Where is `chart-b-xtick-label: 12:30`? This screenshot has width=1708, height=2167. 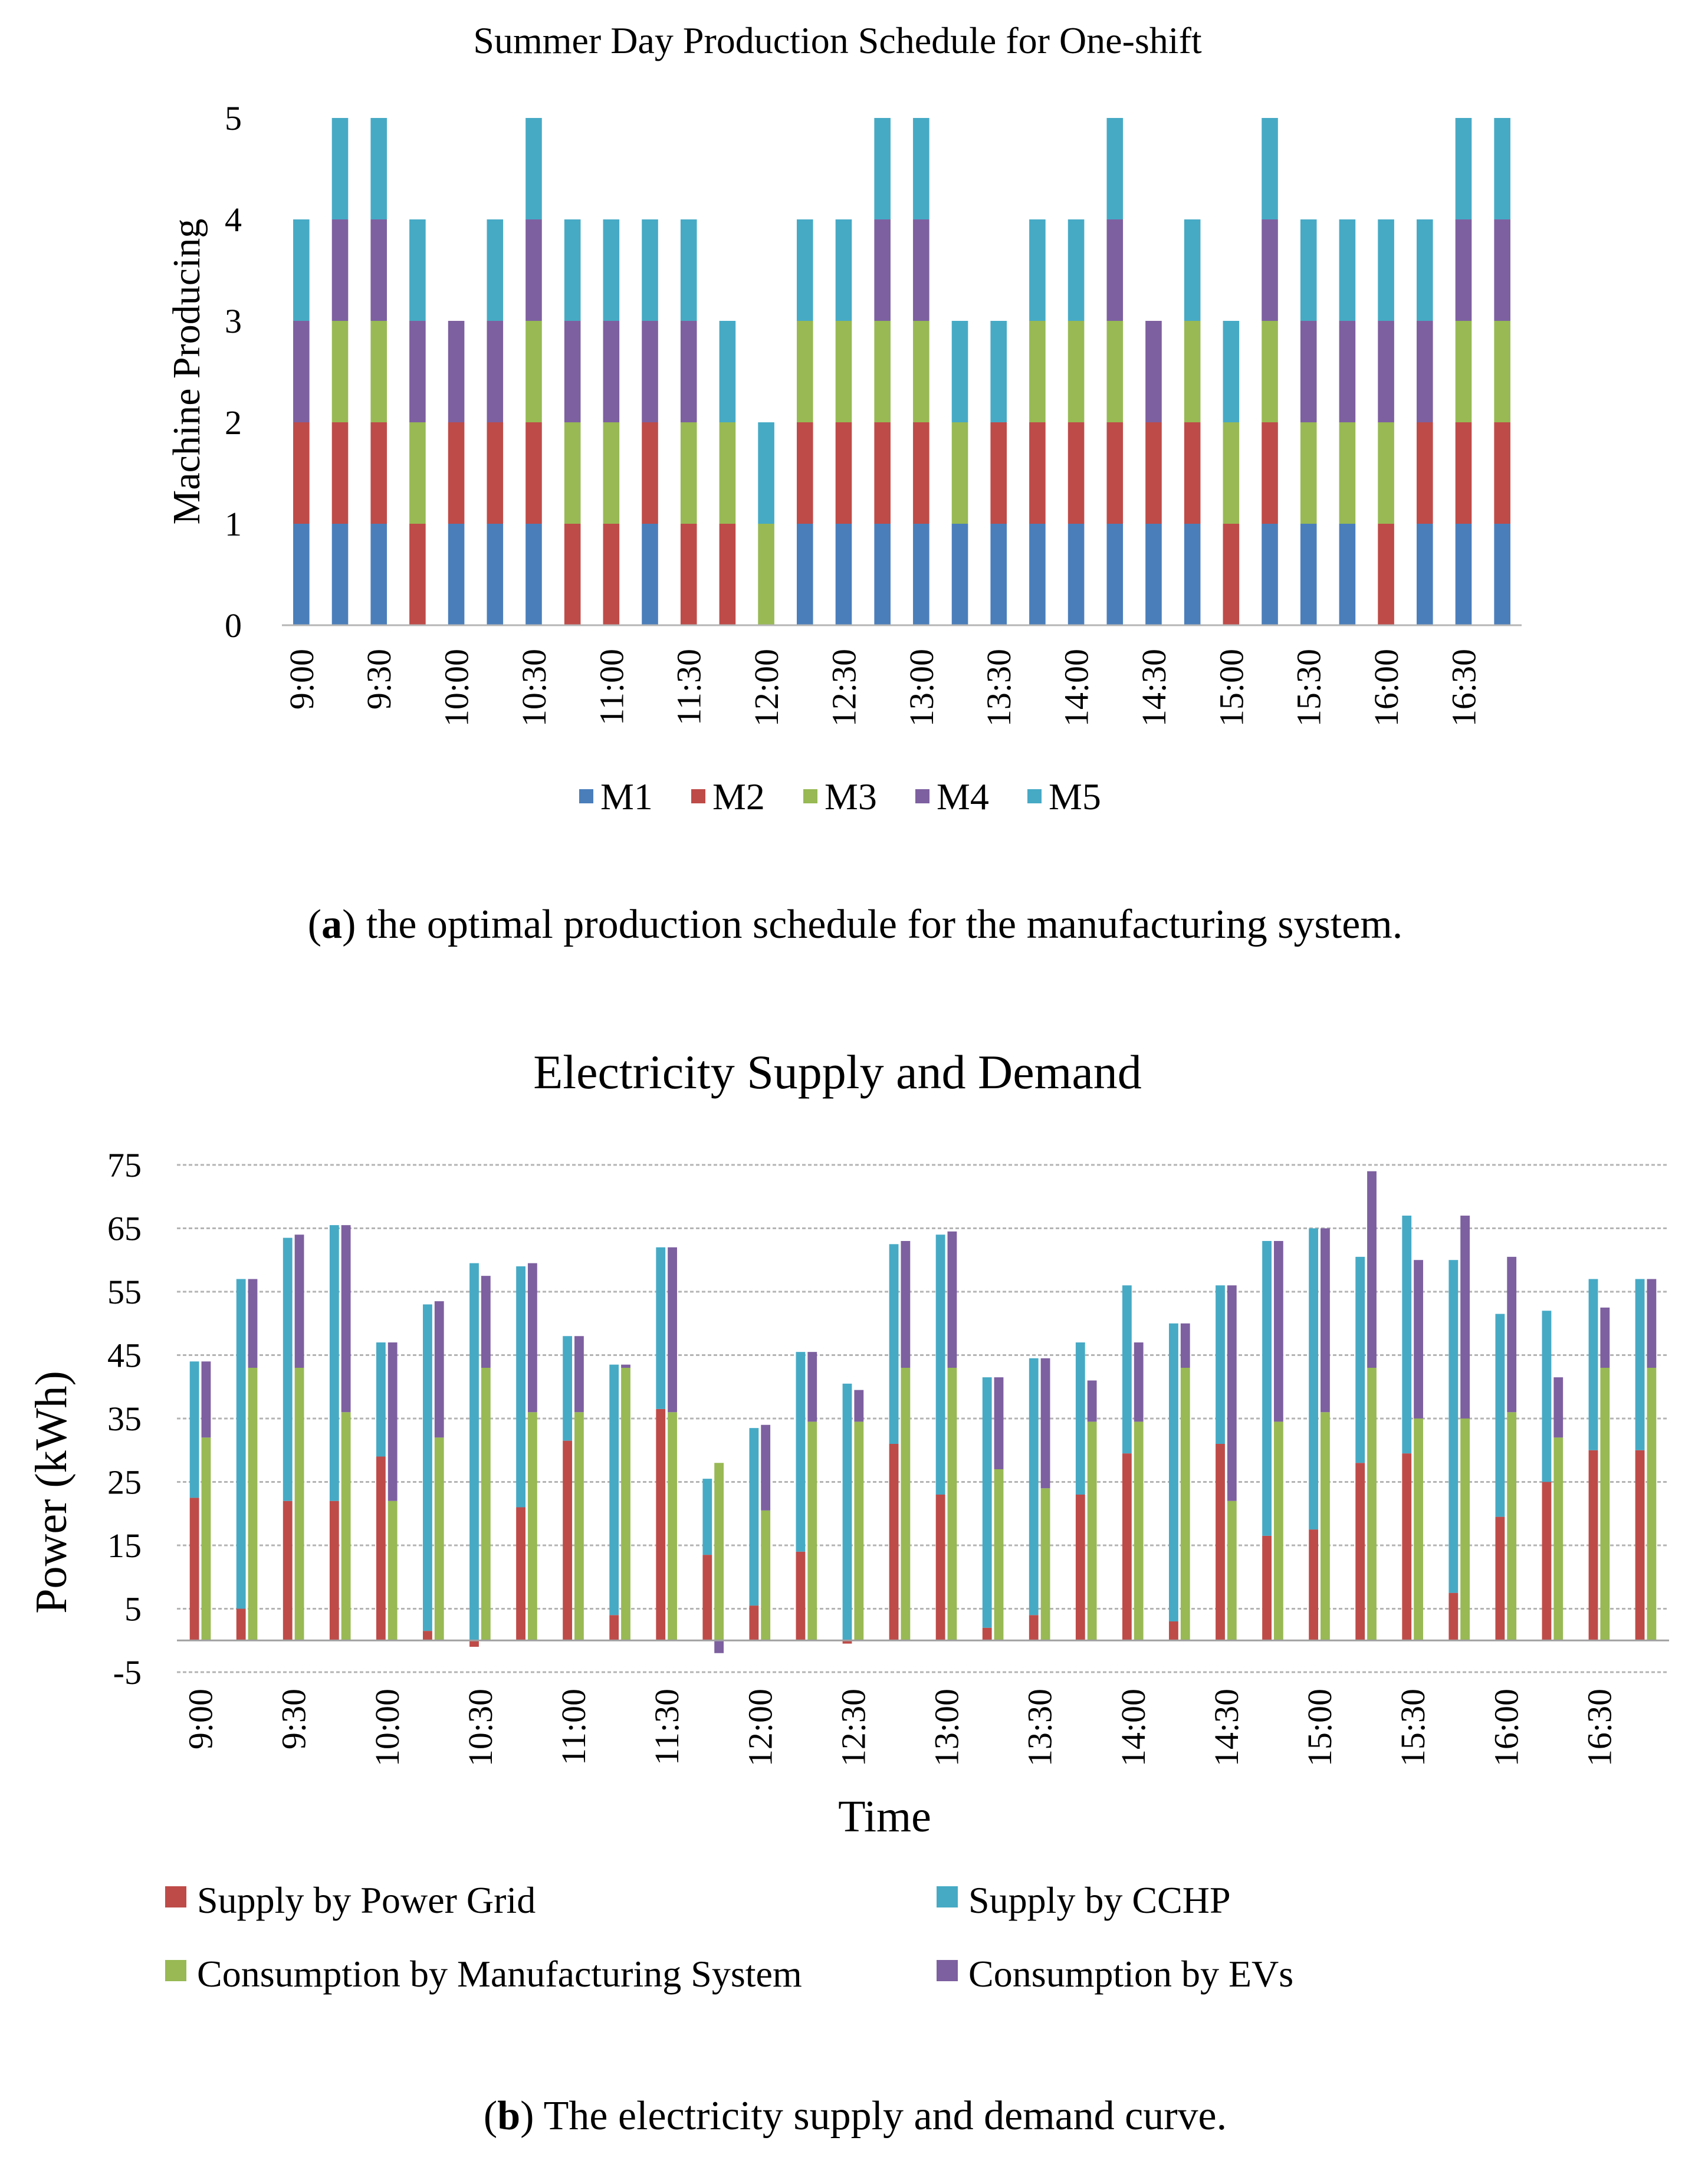
chart-b-xtick-label: 12:30 is located at coordinates (853, 1728).